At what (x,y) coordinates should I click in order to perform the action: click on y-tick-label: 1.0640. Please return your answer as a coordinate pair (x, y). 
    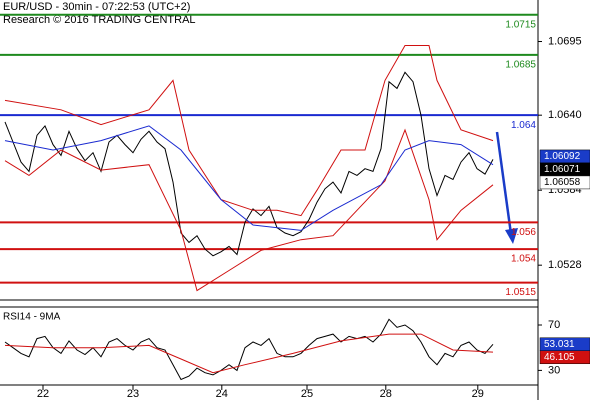
    Looking at the image, I should click on (565, 115).